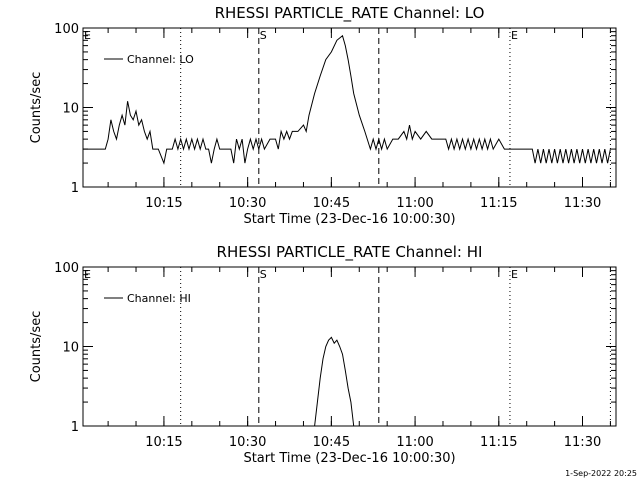  Describe the element at coordinates (350, 252) in the screenshot. I see `chart-title: RHESSI PARTICLE_RATE Channel: HI` at that location.